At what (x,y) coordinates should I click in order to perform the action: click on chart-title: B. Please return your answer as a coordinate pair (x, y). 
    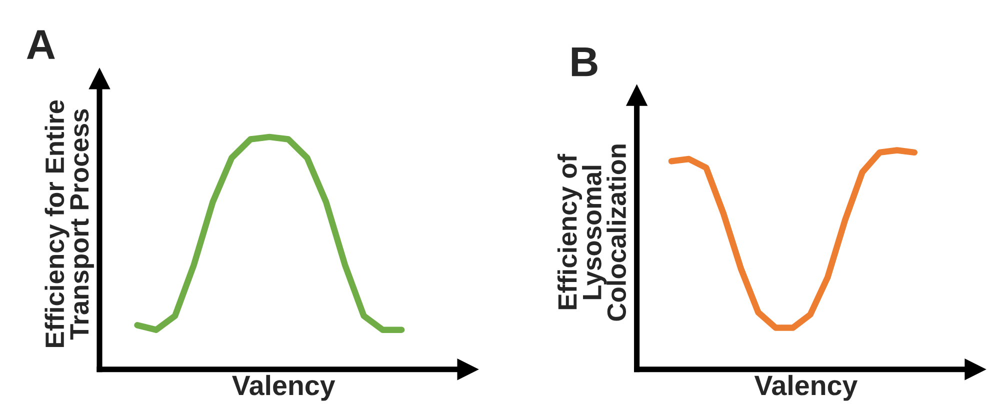
    Looking at the image, I should click on (585, 61).